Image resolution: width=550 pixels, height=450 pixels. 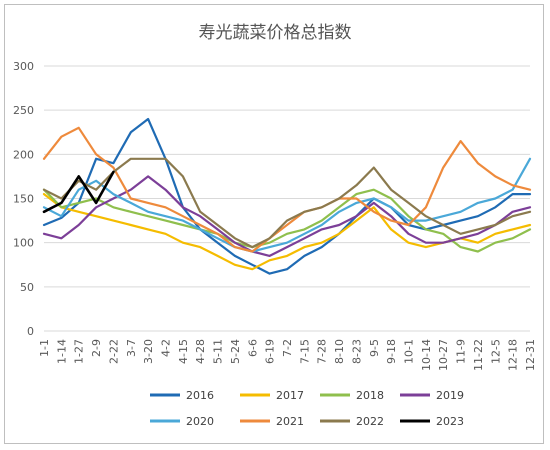 What do you see at coordinates (148, 351) in the screenshot?
I see `x-tick-label: 3-20` at bounding box center [148, 351].